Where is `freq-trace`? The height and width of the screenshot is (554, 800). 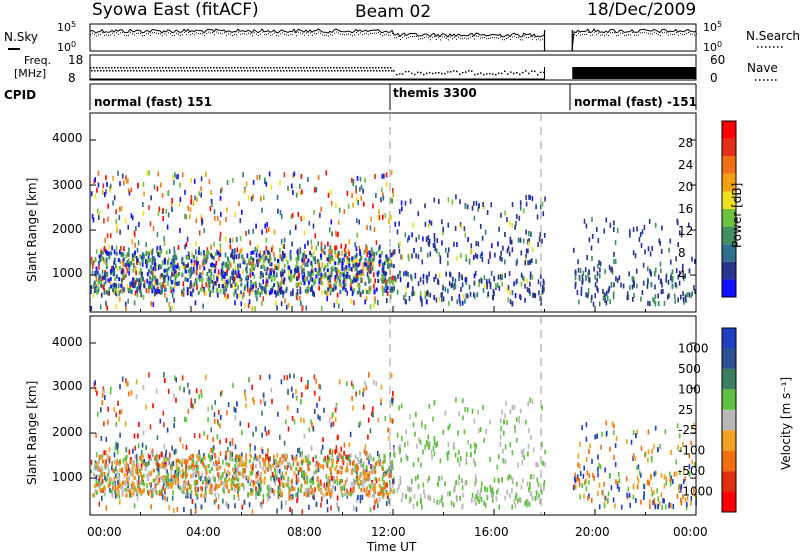 freq-trace is located at coordinates (393, 73).